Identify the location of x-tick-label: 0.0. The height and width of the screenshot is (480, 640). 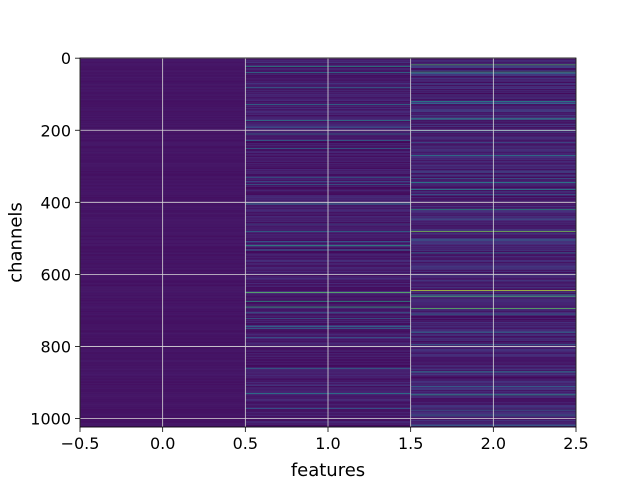
(162, 443).